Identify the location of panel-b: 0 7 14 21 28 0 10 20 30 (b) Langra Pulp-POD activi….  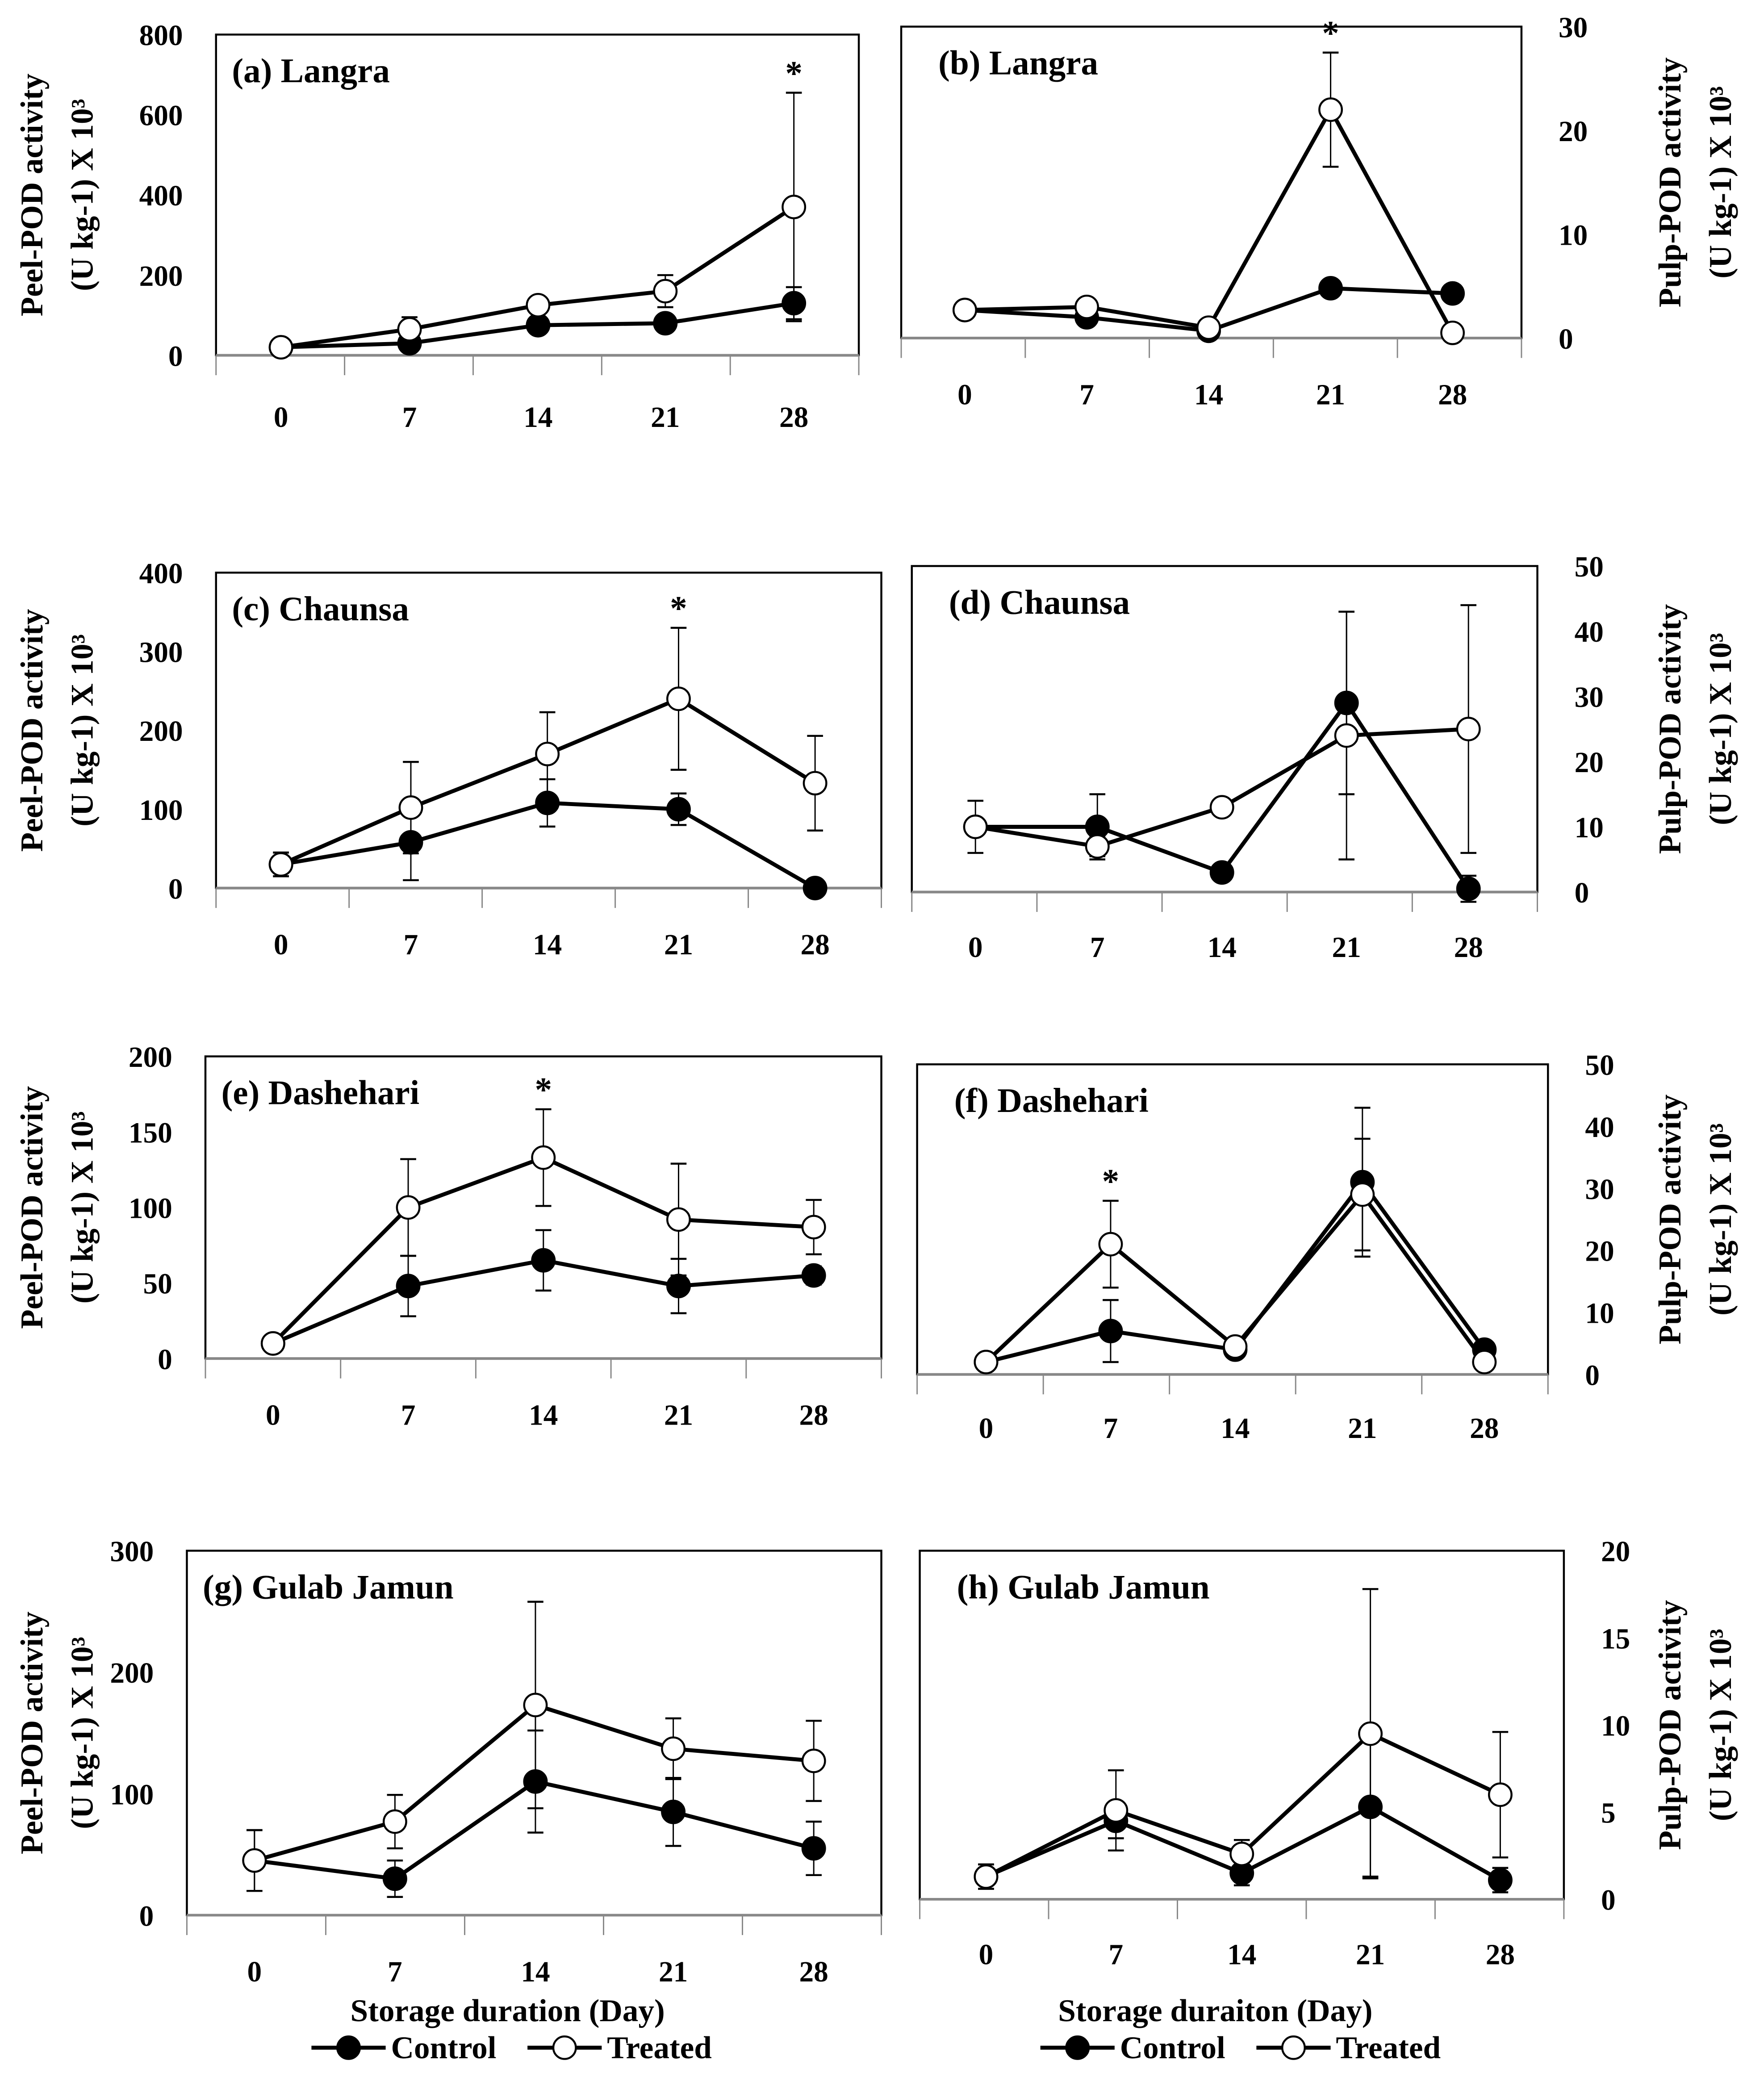
(1319, 211).